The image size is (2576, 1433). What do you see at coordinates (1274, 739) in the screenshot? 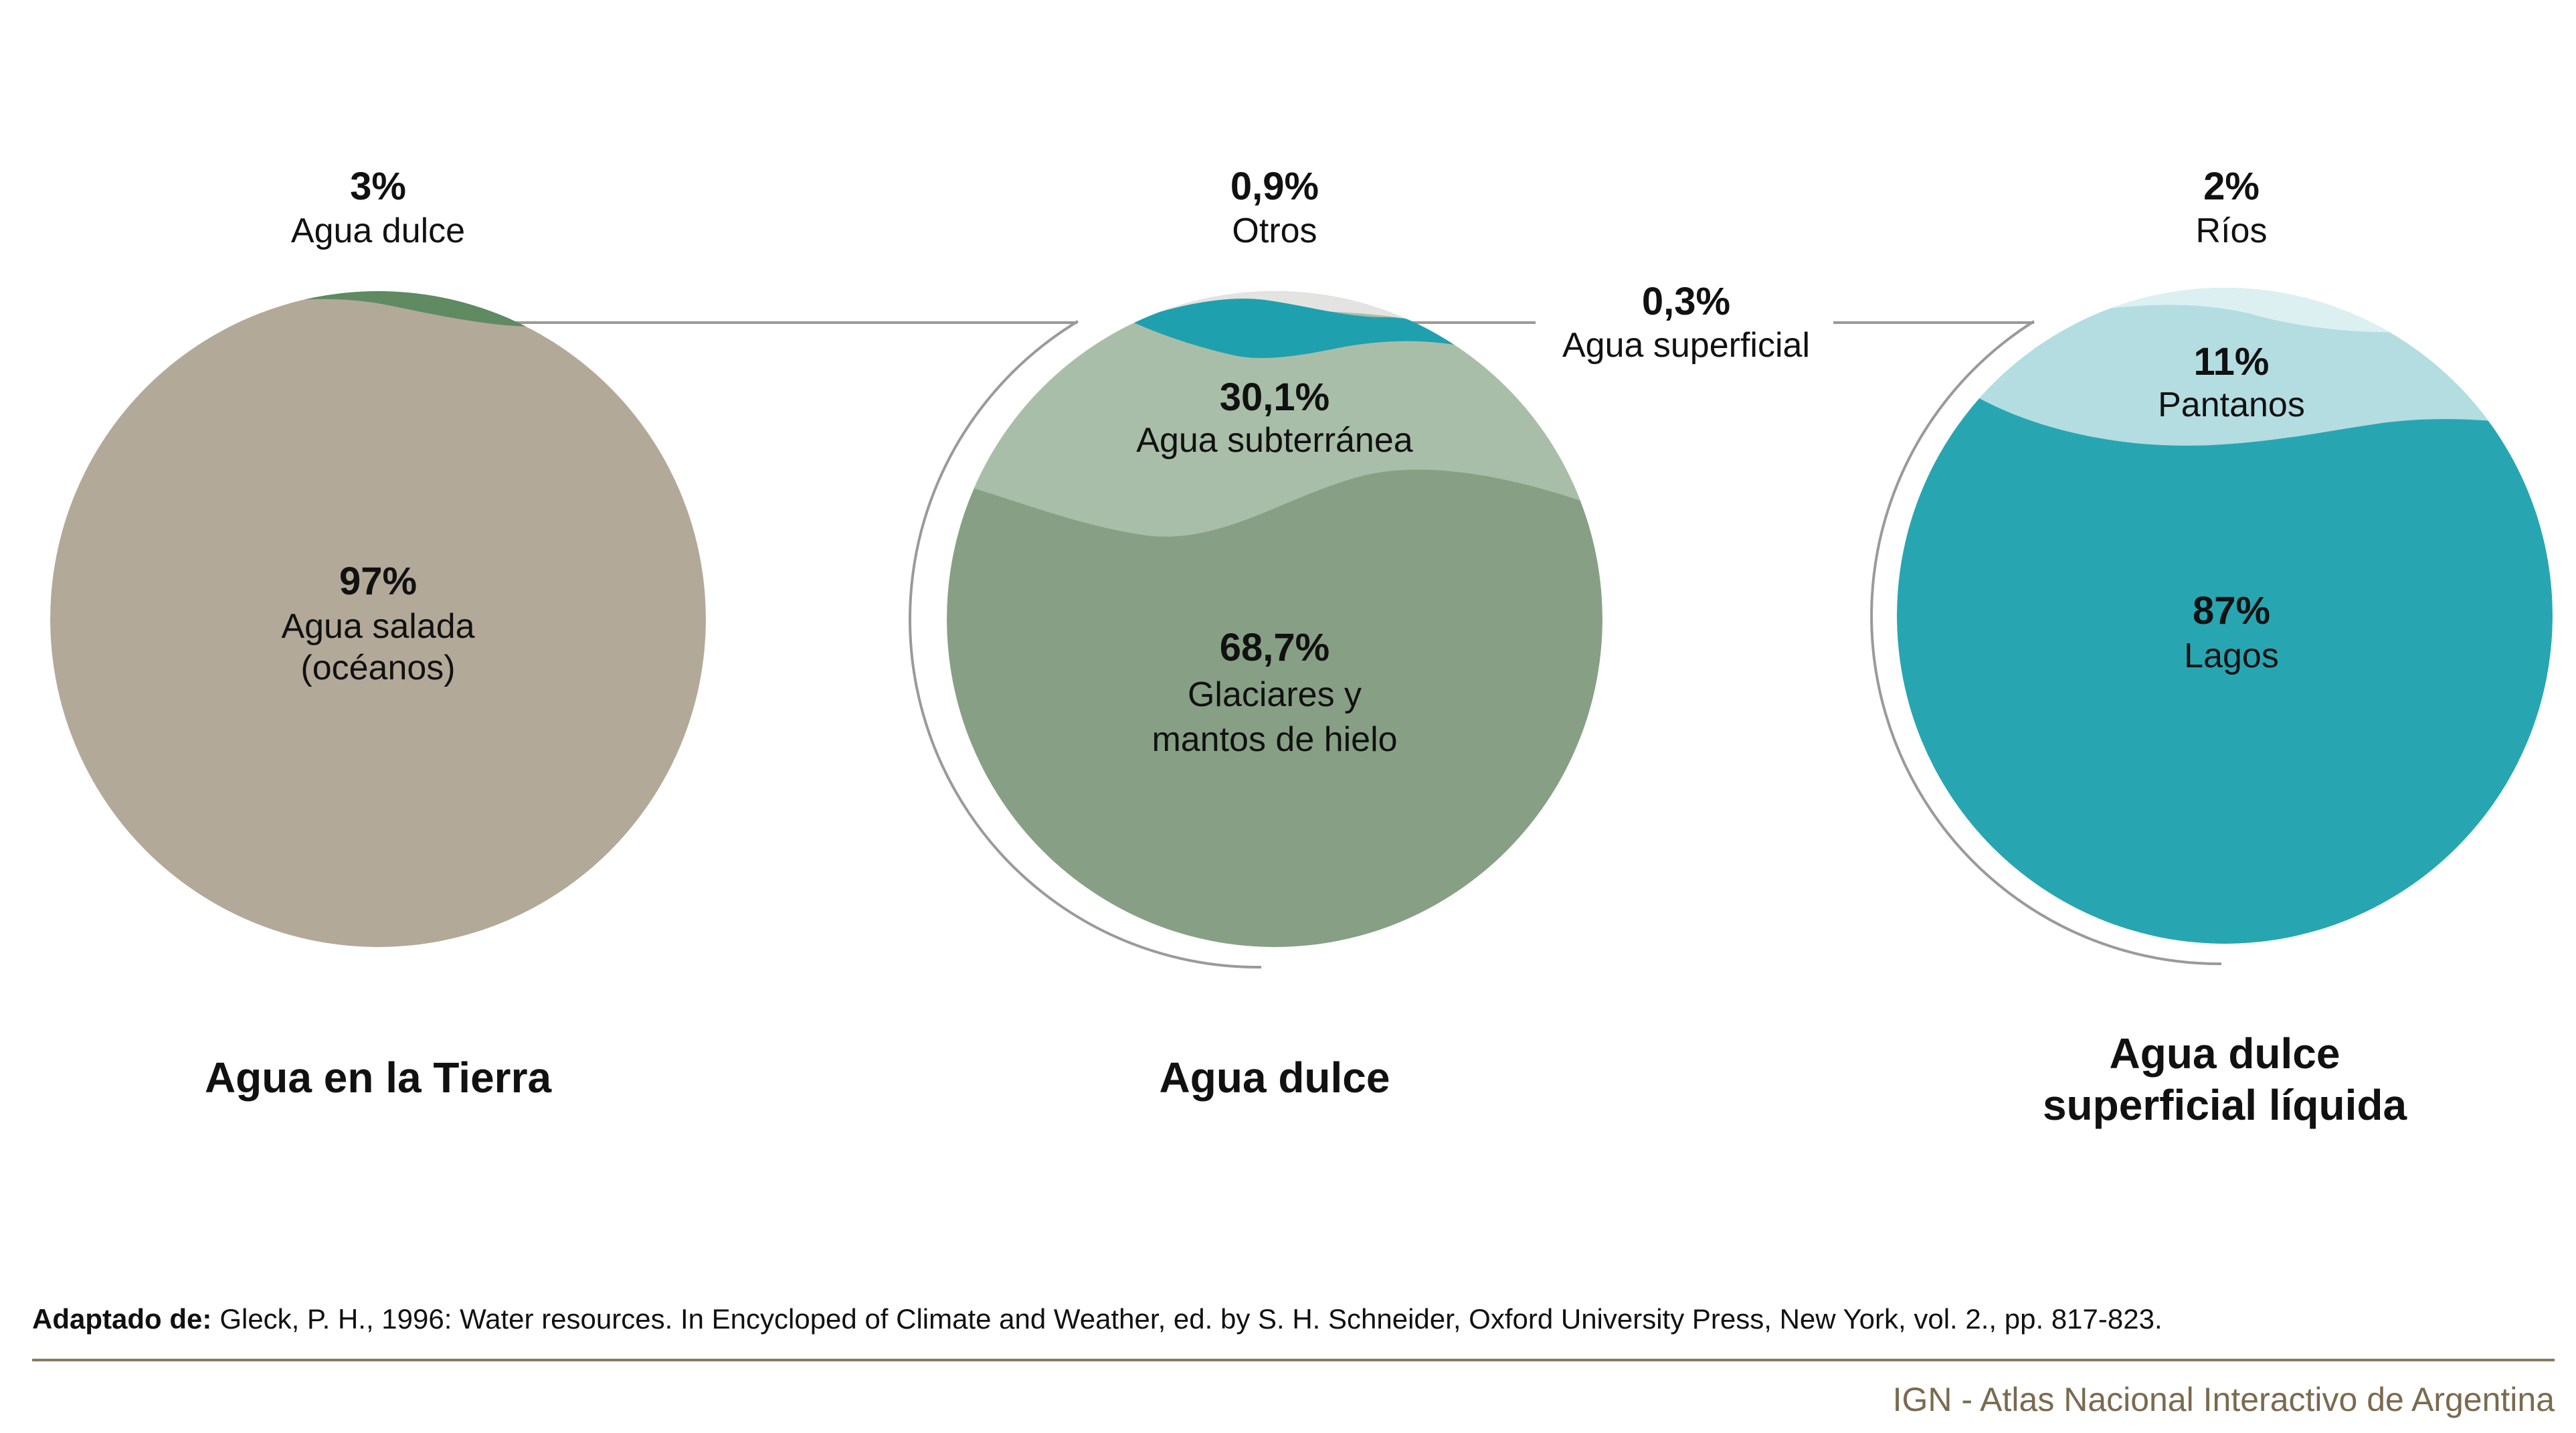
I see `label-mantos-de-hielo: mantos de hielo` at bounding box center [1274, 739].